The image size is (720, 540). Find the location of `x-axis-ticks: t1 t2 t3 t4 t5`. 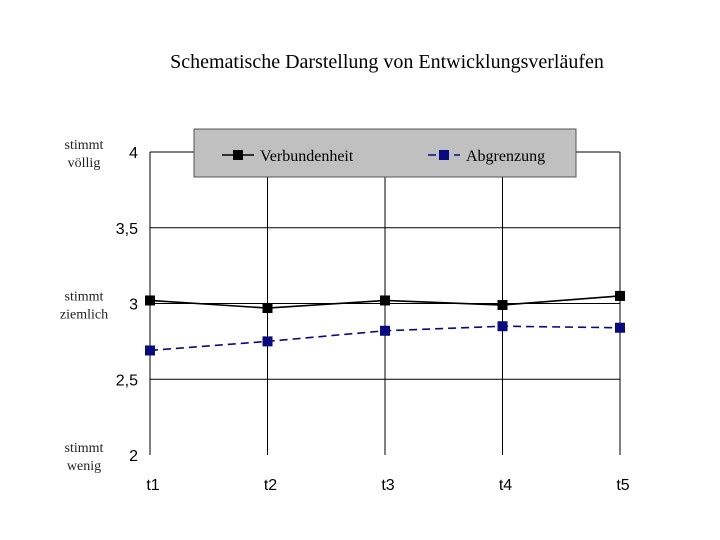

x-axis-ticks: t1 t2 t3 t4 t5 is located at coordinates (387, 485).